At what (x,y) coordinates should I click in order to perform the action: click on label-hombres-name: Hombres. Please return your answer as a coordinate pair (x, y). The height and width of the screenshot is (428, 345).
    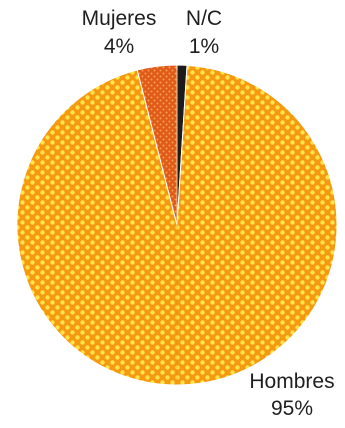
    Looking at the image, I should click on (291, 381).